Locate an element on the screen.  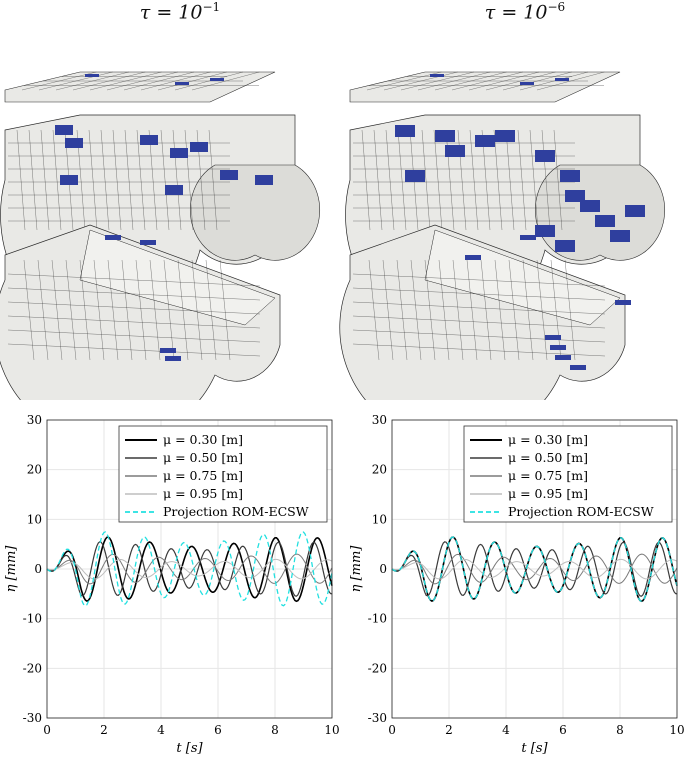
legend-label: μ = 0.50 [m] is located at coordinates (203, 457).